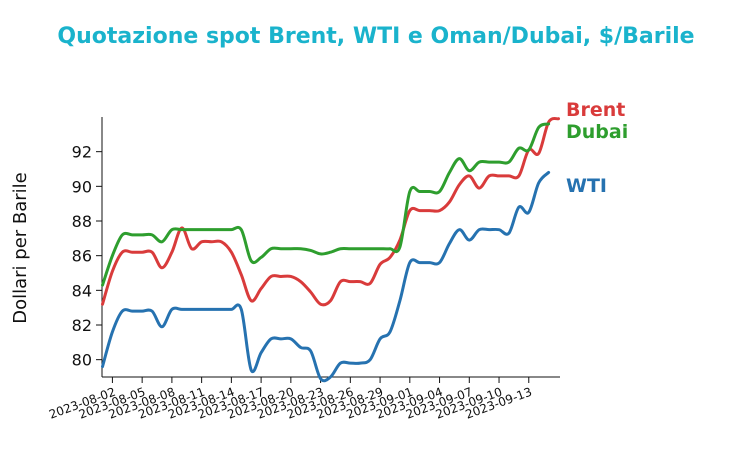 This screenshot has width=752, height=476. I want to click on series-label-brent: Brent, so click(595, 110).